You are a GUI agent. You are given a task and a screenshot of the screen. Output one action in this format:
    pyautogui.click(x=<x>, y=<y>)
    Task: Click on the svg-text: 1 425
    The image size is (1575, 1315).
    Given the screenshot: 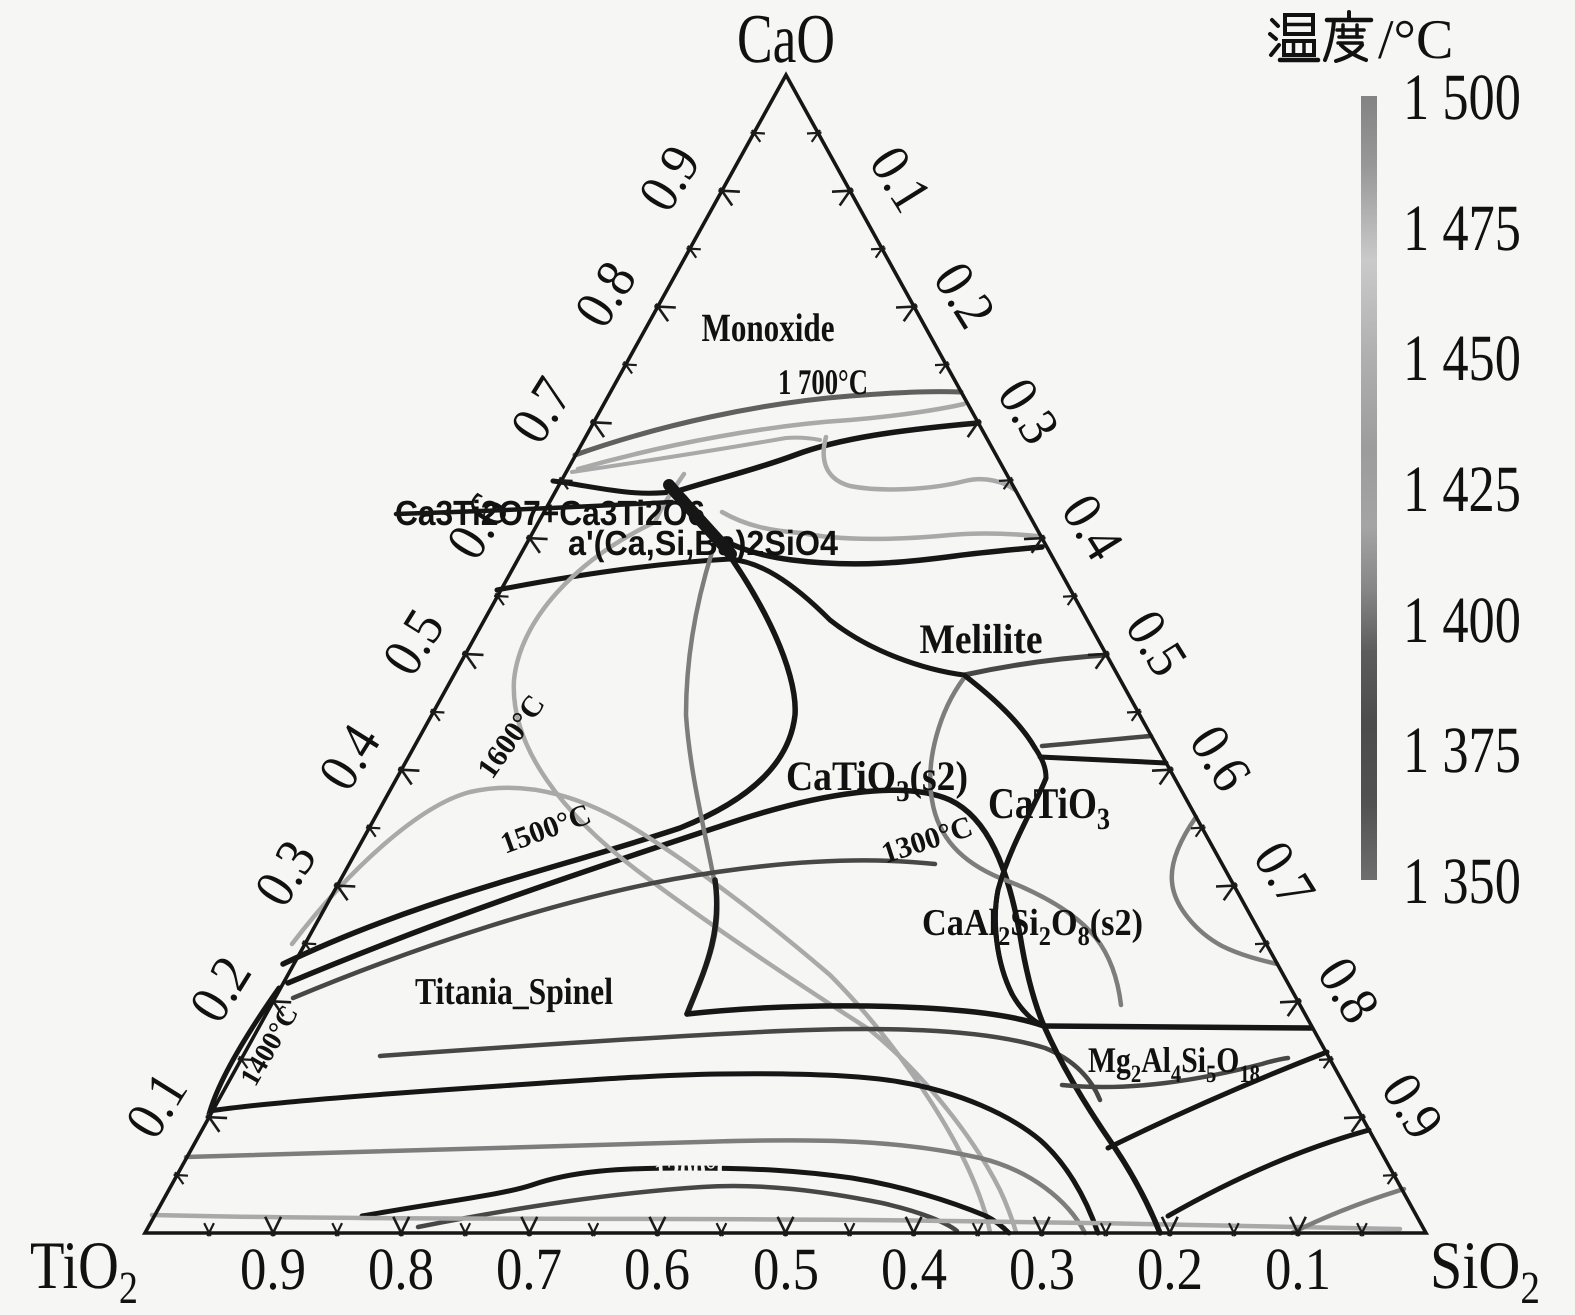 What is the action you would take?
    pyautogui.click(x=1462, y=489)
    